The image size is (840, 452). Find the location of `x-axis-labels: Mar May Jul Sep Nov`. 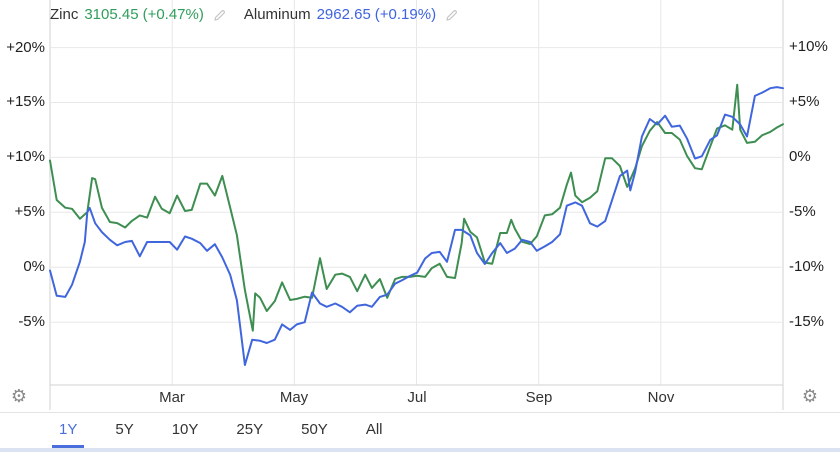

x-axis-labels: Mar May Jul Sep Nov is located at coordinates (420, 397).